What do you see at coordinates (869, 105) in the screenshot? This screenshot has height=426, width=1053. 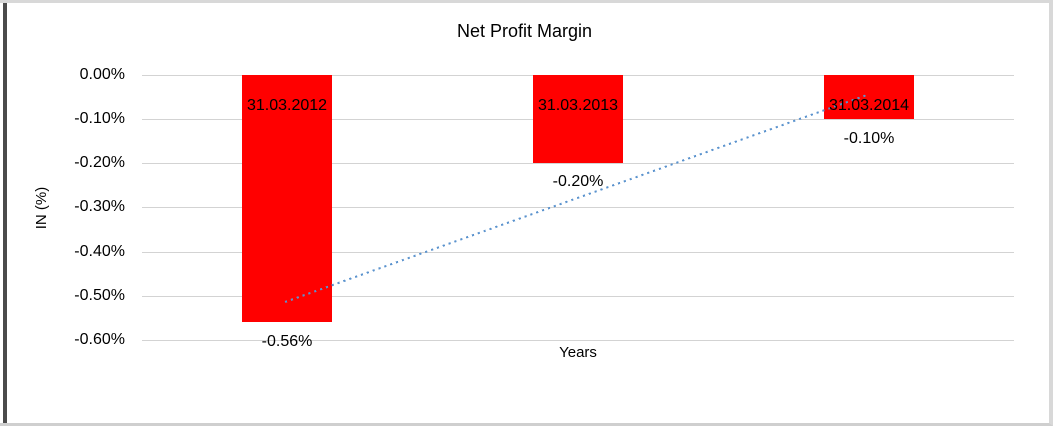 I see `category-label-2014: 31.03.2014` at bounding box center [869, 105].